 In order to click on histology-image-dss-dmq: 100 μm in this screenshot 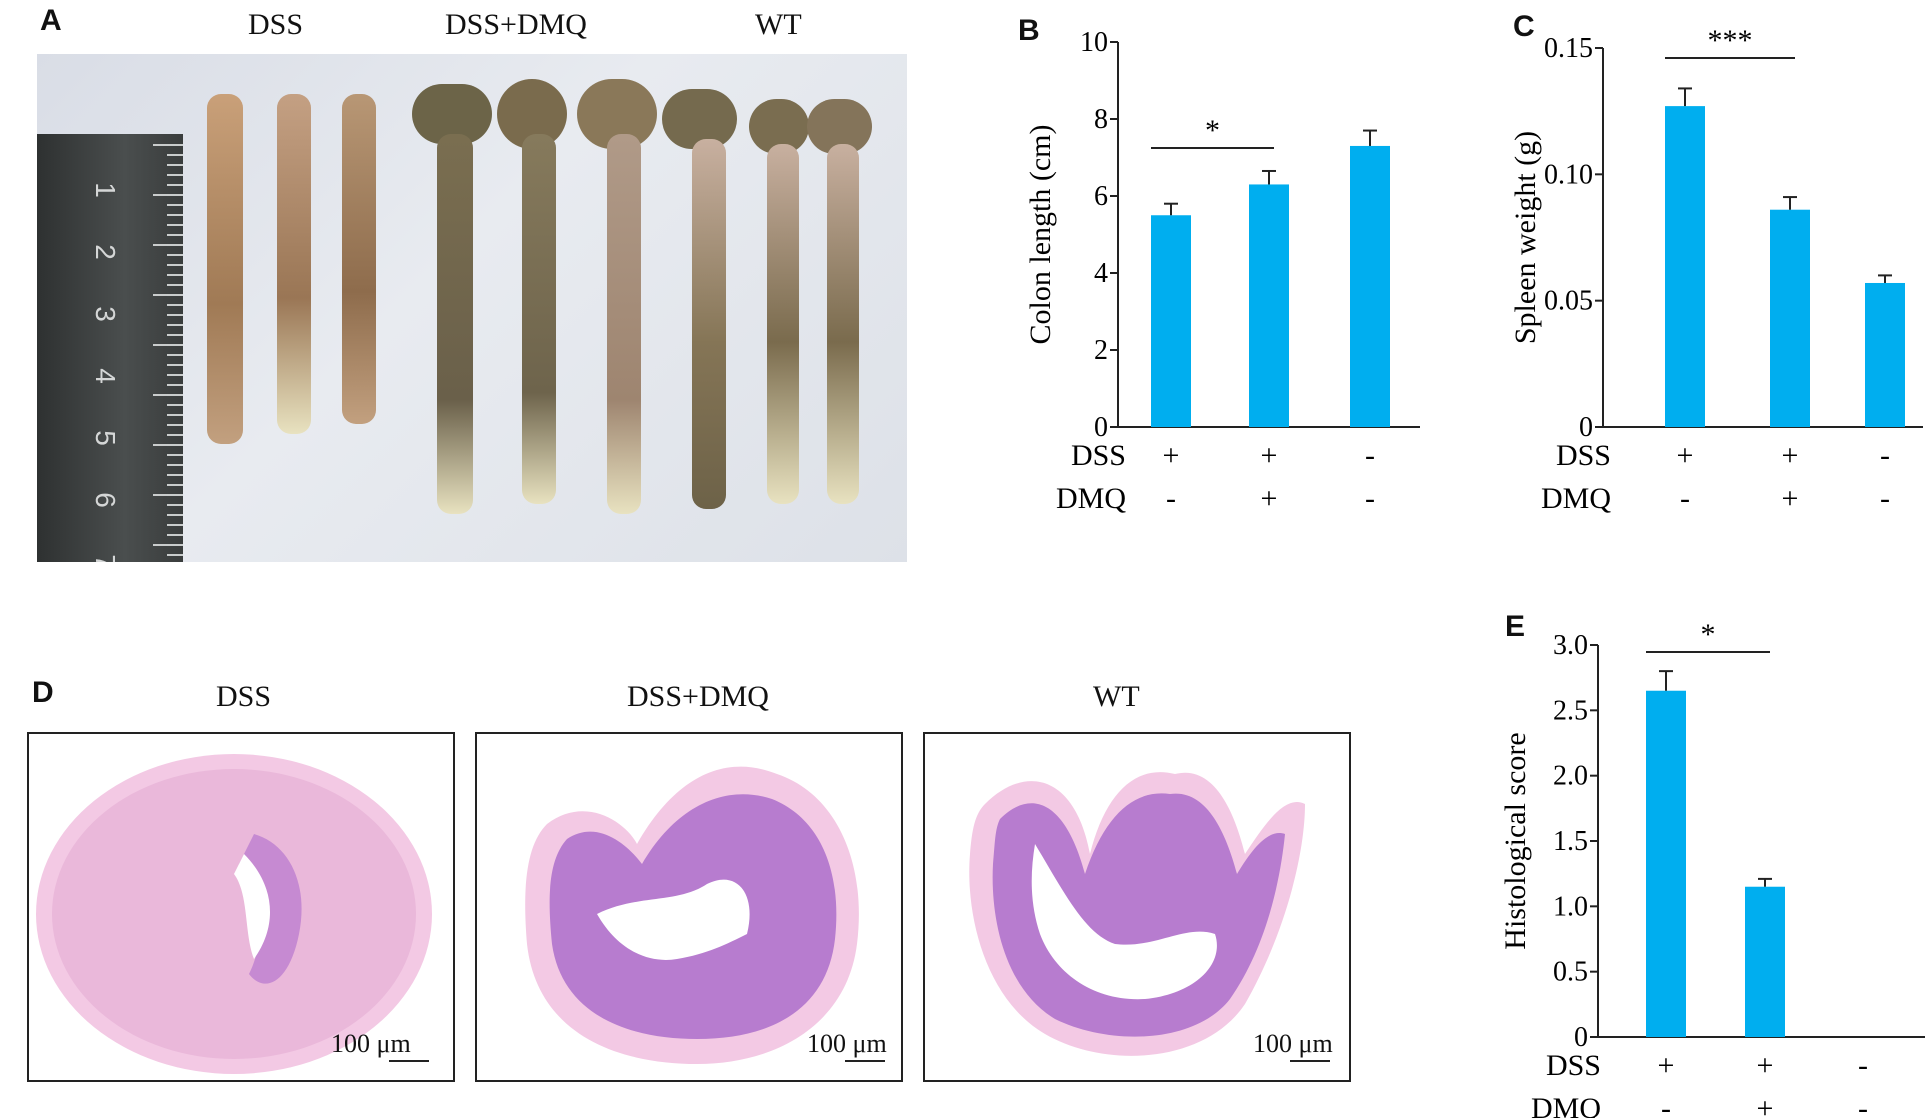, I will do `click(689, 907)`.